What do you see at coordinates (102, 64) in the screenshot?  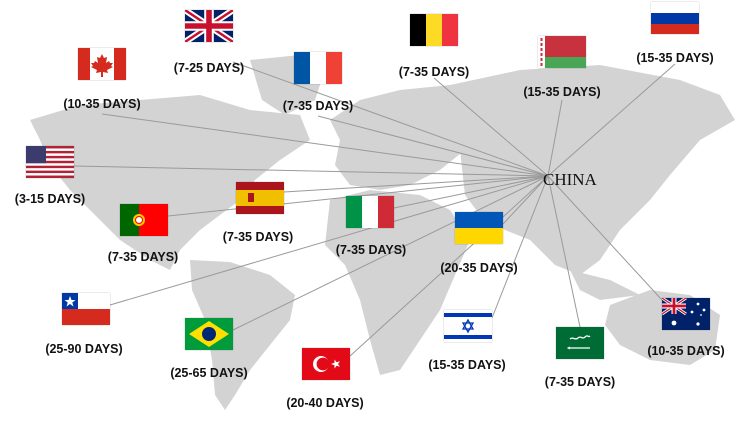 I see `canada-flag` at bounding box center [102, 64].